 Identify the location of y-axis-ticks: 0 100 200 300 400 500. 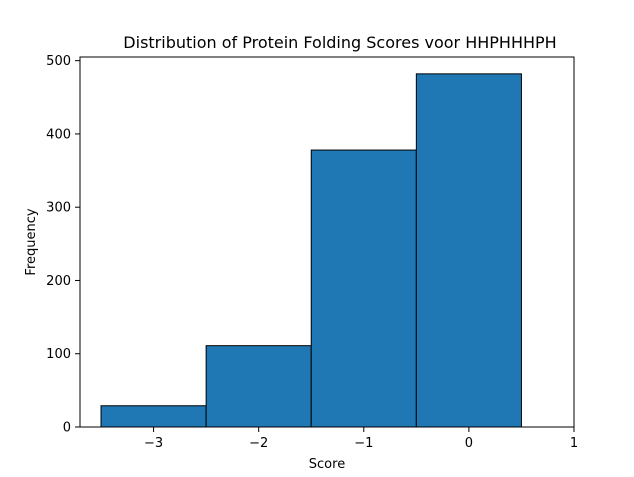
(63, 245).